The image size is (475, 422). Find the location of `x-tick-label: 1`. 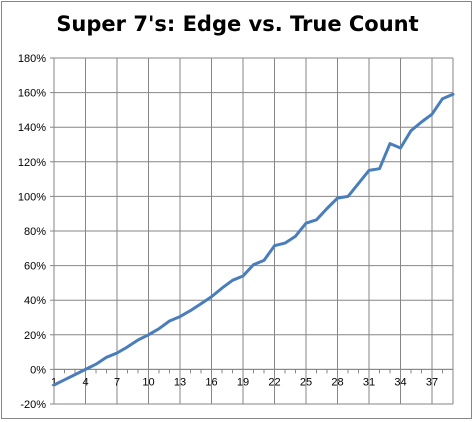

x-tick-label: 1 is located at coordinates (54, 382).